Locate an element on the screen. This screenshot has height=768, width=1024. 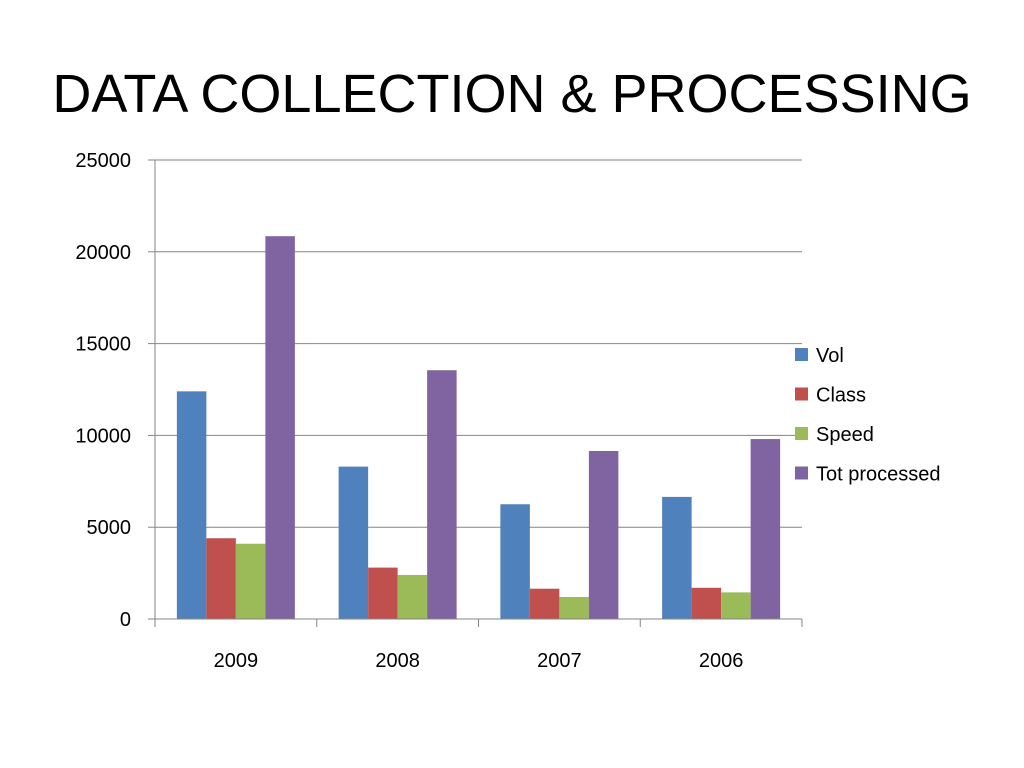
y-tick-label: 25000 is located at coordinates (103, 161).